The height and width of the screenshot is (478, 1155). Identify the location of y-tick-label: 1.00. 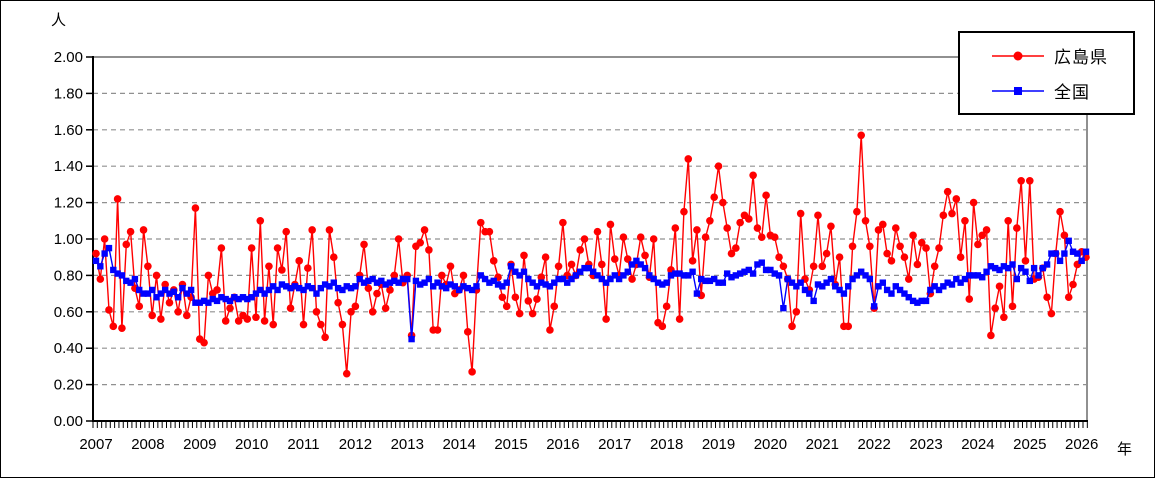
(68, 239).